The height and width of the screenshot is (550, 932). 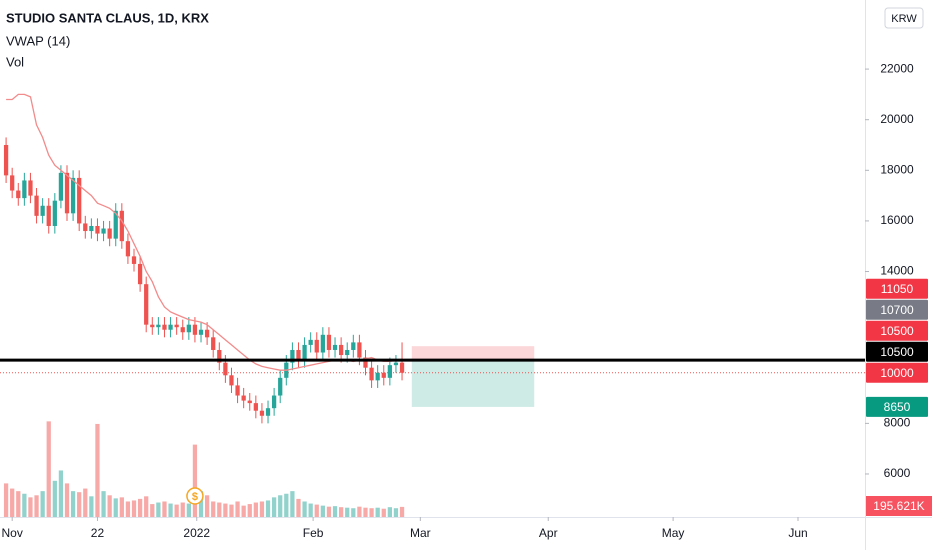 What do you see at coordinates (38, 40) in the screenshot?
I see `indicator-label: VWAP (14)` at bounding box center [38, 40].